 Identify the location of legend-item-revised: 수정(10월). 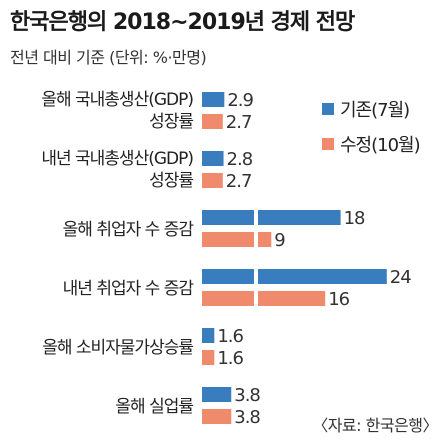
(371, 144).